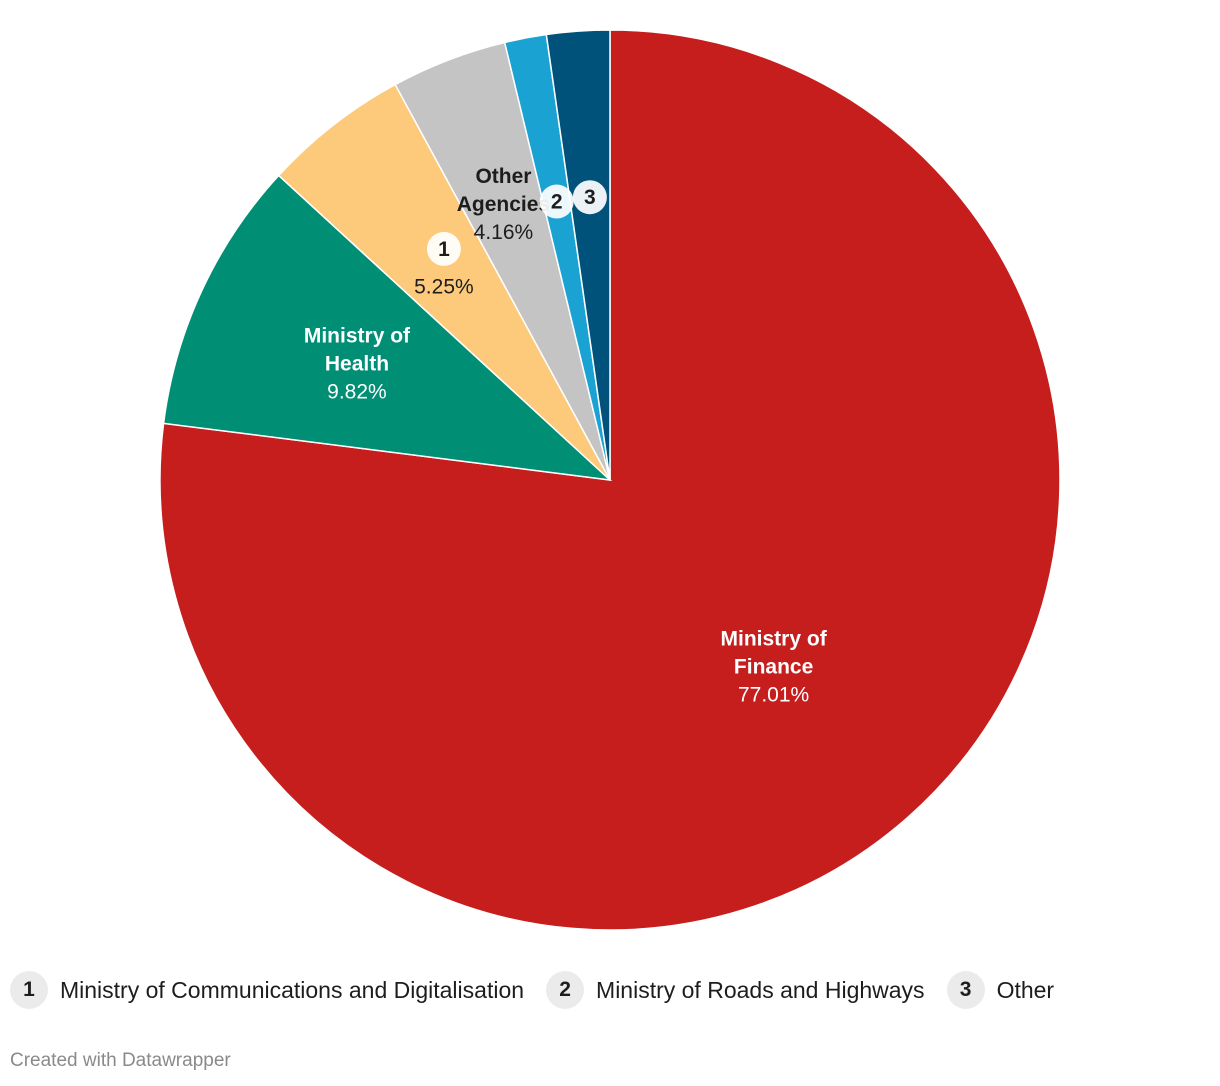 Image resolution: width=1220 pixels, height=1086 pixels. I want to click on pie-slice-ministry-of-communications-and-digitalisation, so click(444, 282).